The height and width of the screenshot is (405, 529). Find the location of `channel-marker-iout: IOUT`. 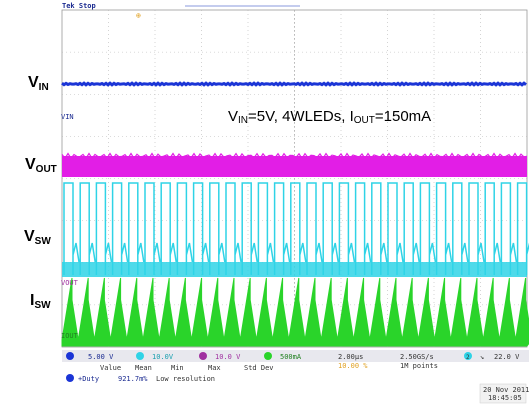

channel-marker-iout: IOUT is located at coordinates (70, 336).